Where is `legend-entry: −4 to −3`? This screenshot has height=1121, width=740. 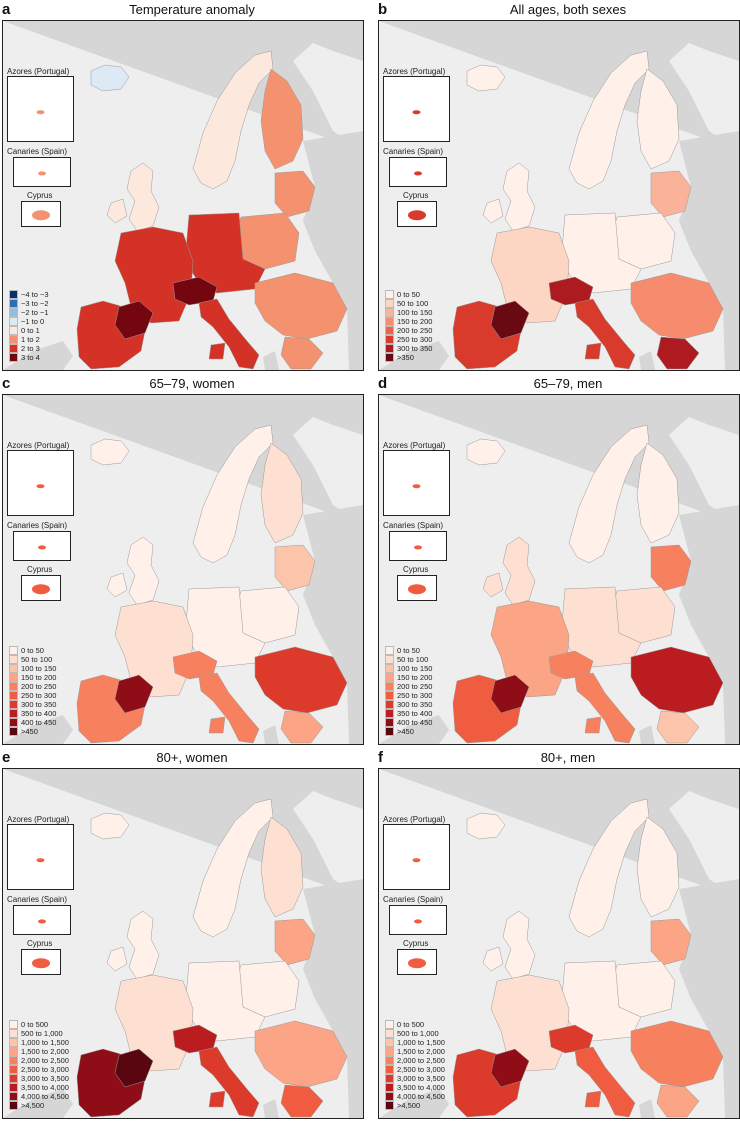 legend-entry: −4 to −3 is located at coordinates (29, 294).